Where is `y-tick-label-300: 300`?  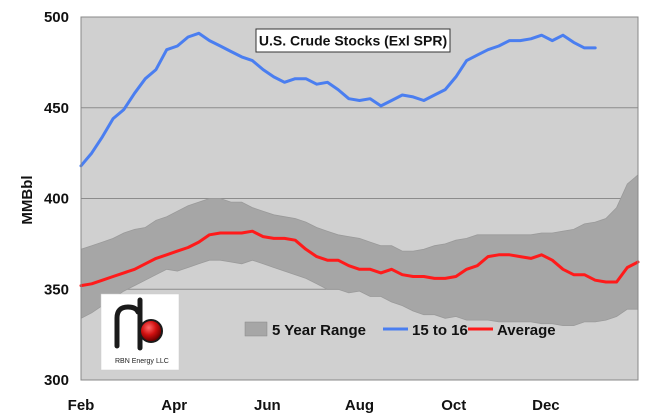
y-tick-label-300: 300 is located at coordinates (56, 380).